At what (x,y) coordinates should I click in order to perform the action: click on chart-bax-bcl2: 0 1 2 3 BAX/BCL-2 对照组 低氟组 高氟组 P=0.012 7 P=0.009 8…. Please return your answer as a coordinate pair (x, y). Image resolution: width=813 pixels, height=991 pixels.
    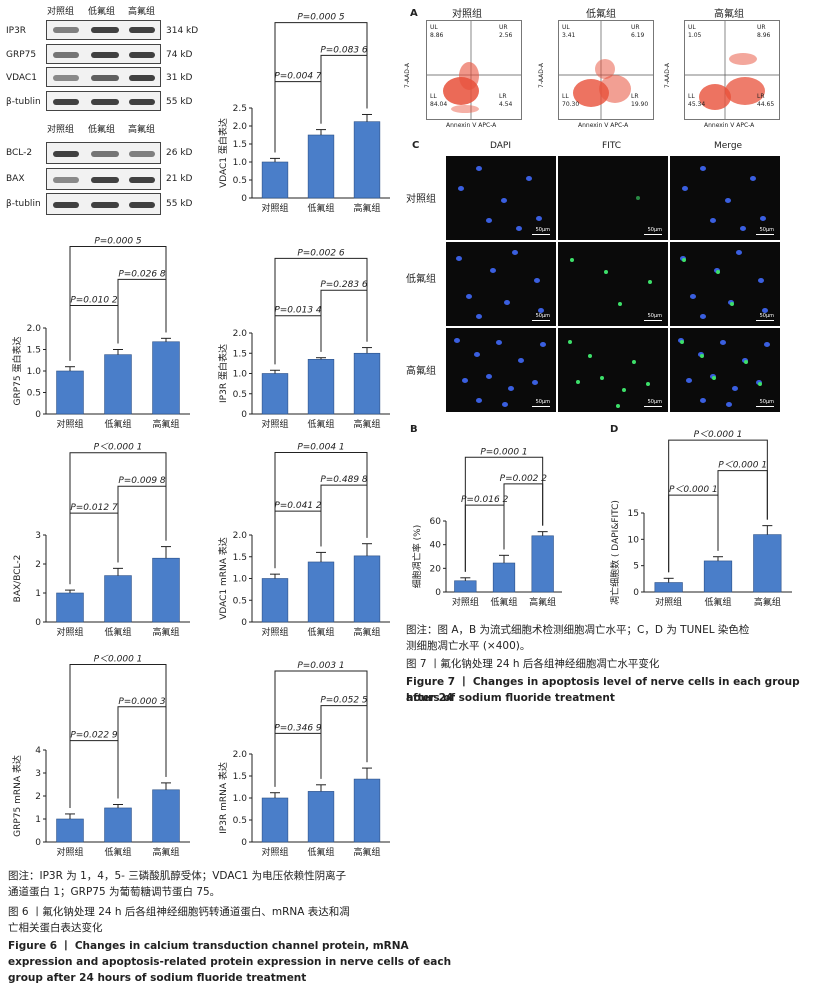
    Looking at the image, I should click on (101, 540).